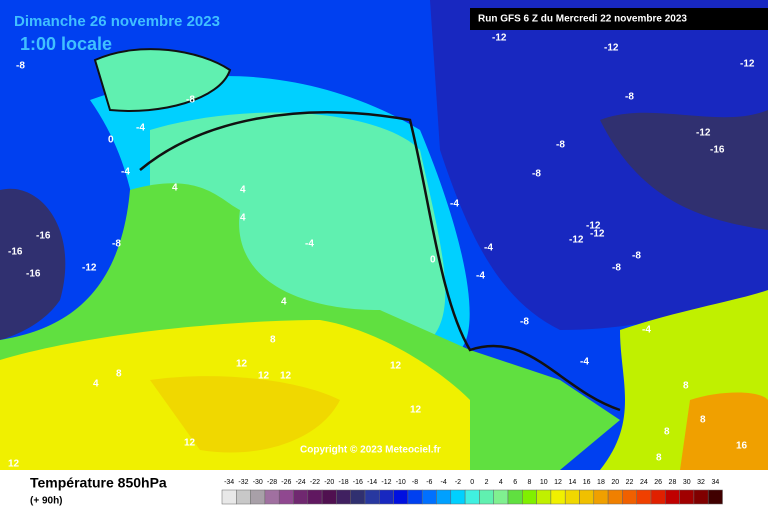  I want to click on legend-tick-label: -28, so click(272, 482).